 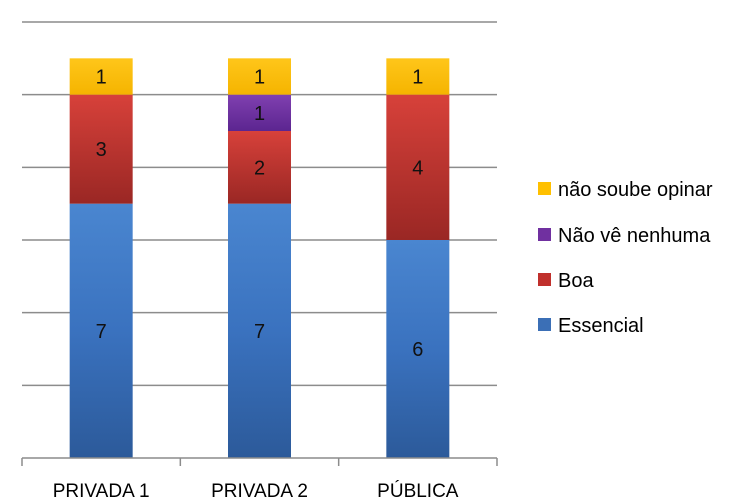 I want to click on legend-swatch-boa, so click(x=544, y=279).